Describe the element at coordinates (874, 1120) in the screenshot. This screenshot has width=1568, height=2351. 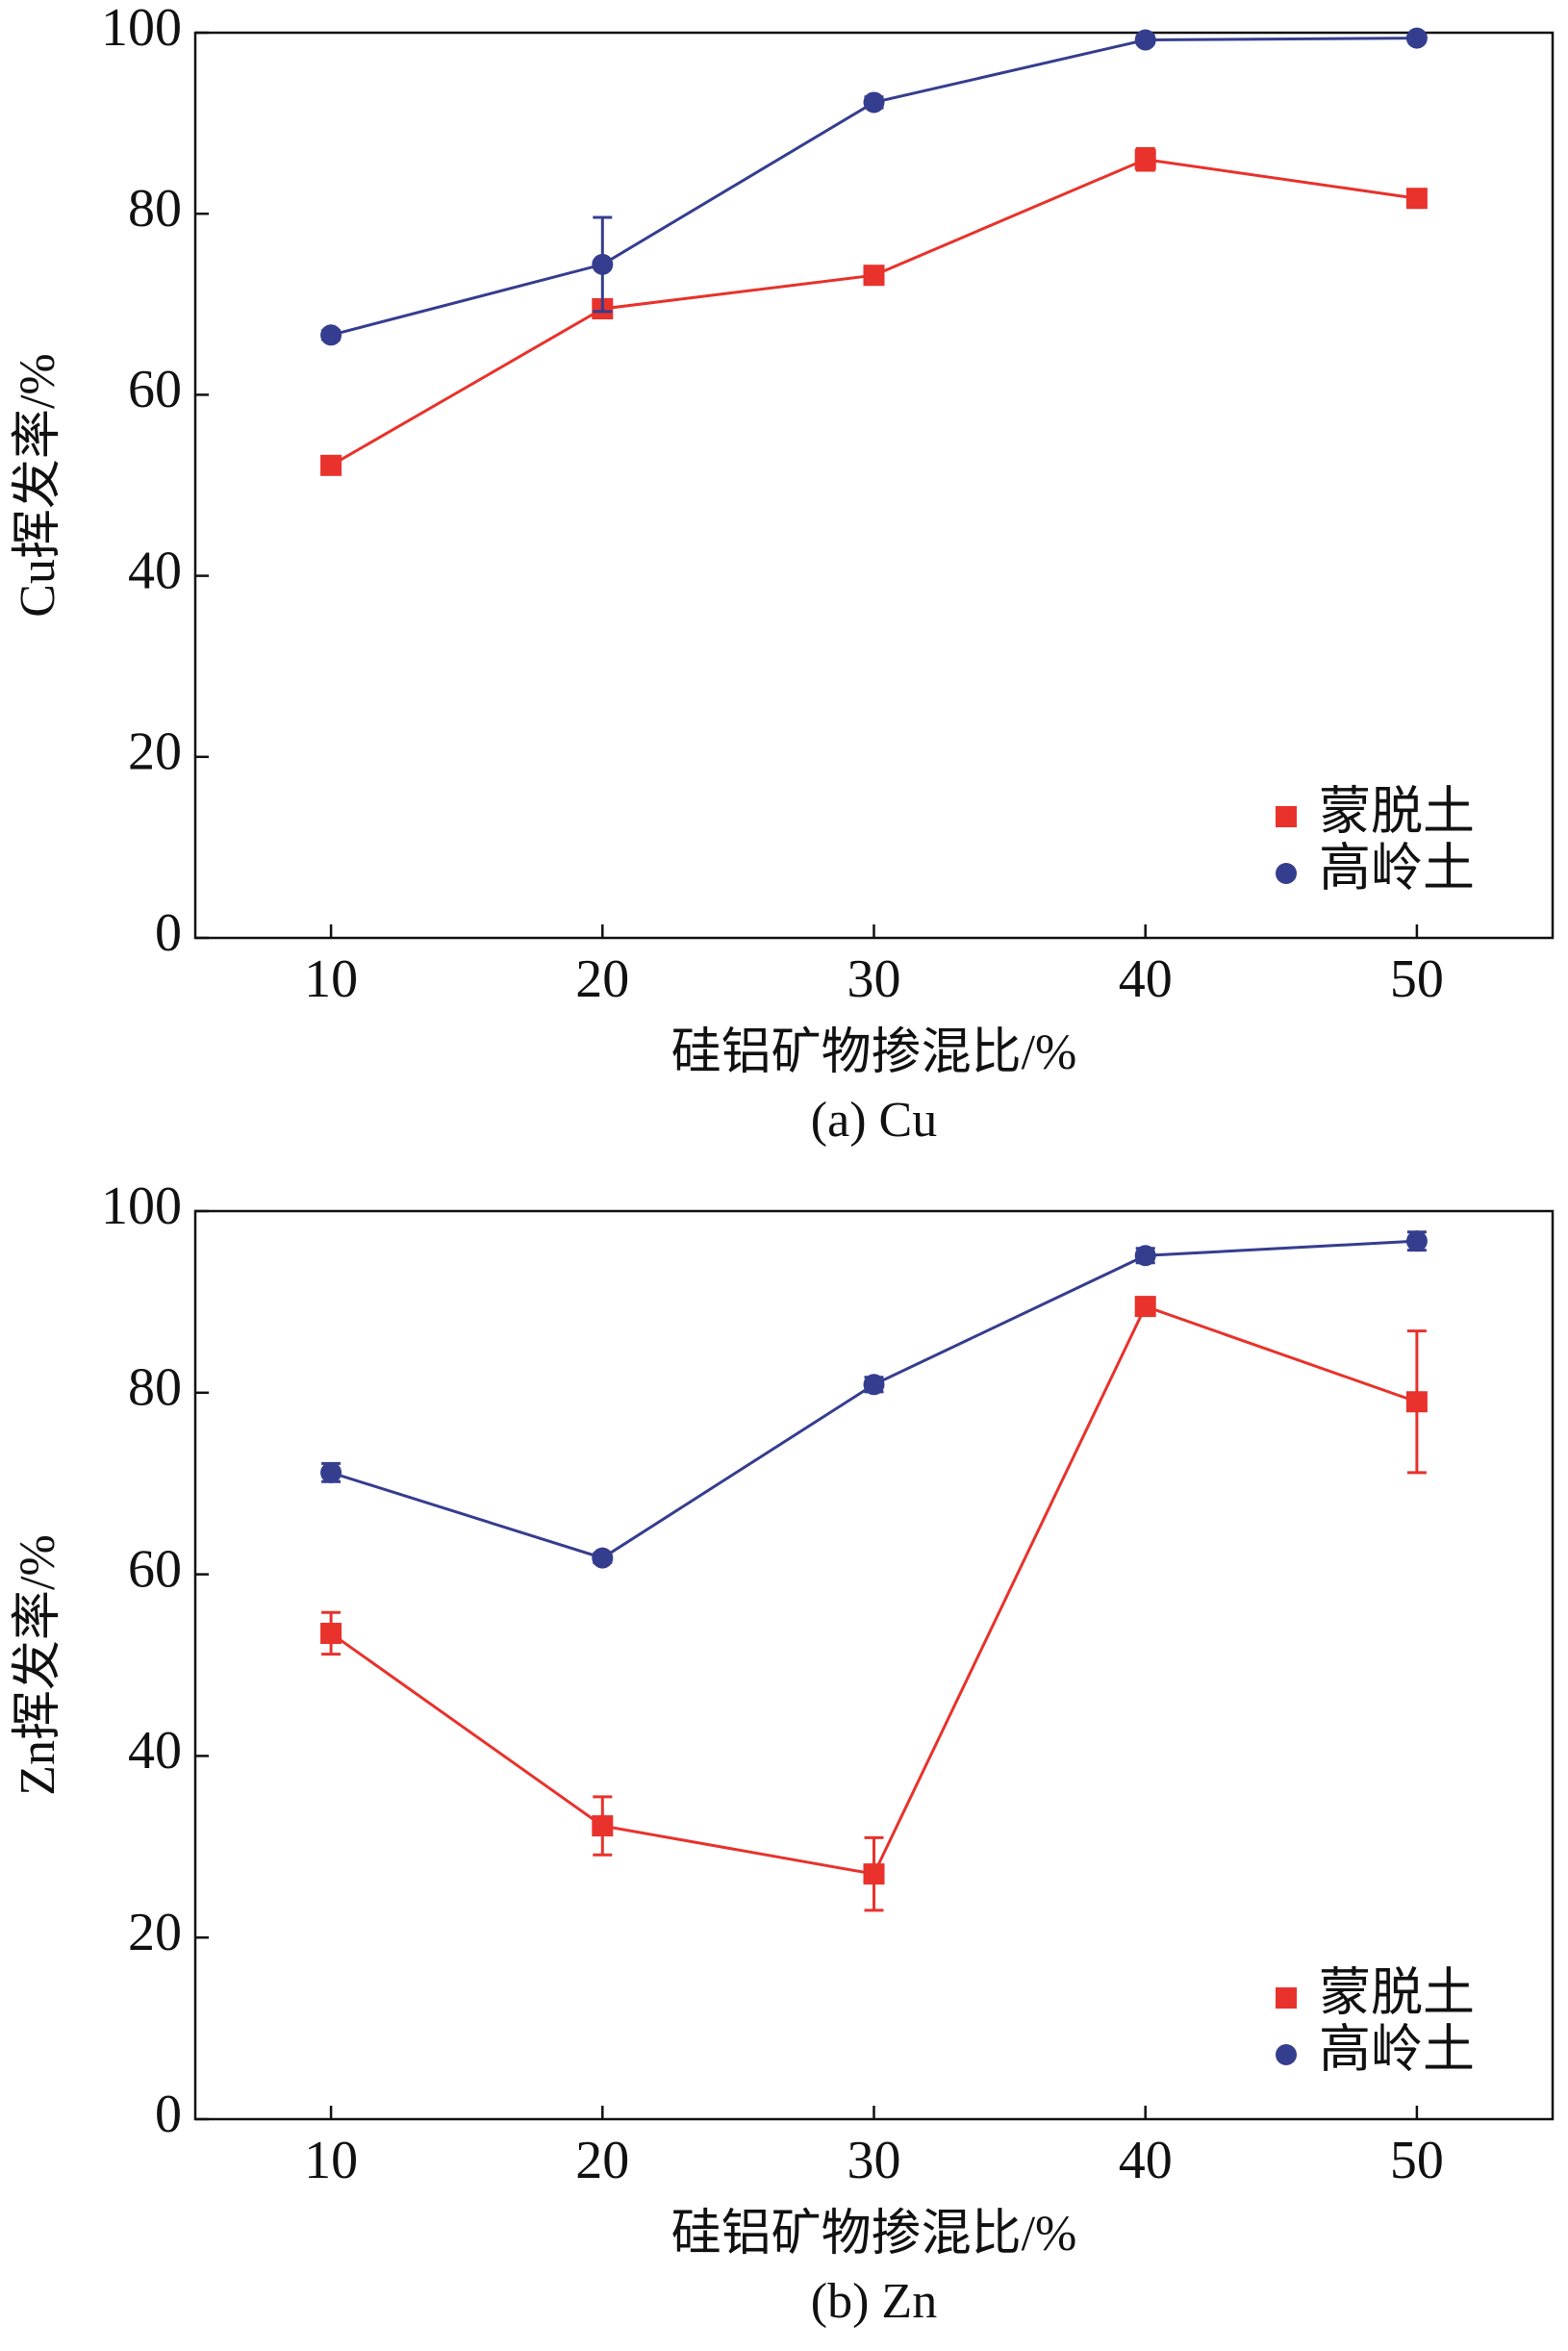
I see `chart-caption: (a) Cu` at that location.